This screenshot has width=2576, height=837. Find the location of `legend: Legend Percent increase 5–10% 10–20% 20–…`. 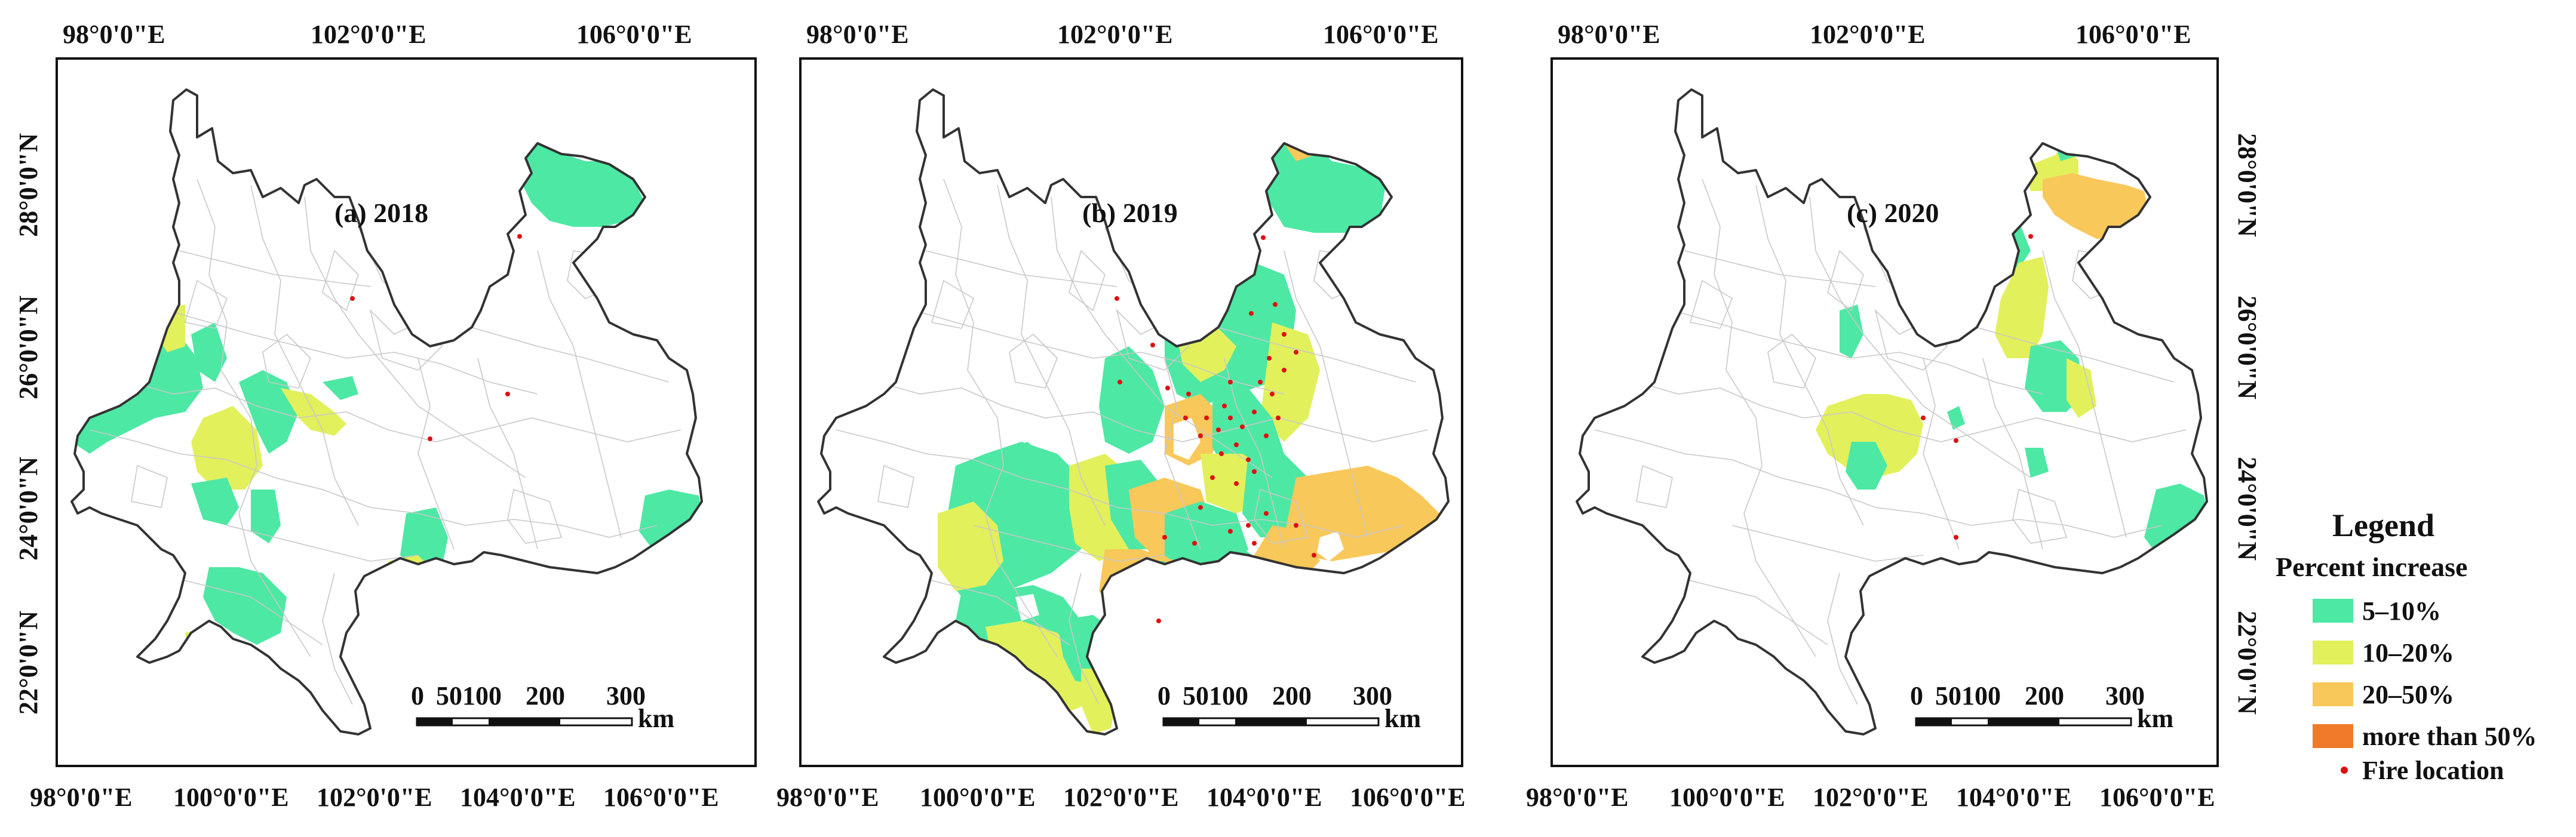

legend: Legend Percent increase 5–10% 10–20% 20–… is located at coordinates (2406, 646).